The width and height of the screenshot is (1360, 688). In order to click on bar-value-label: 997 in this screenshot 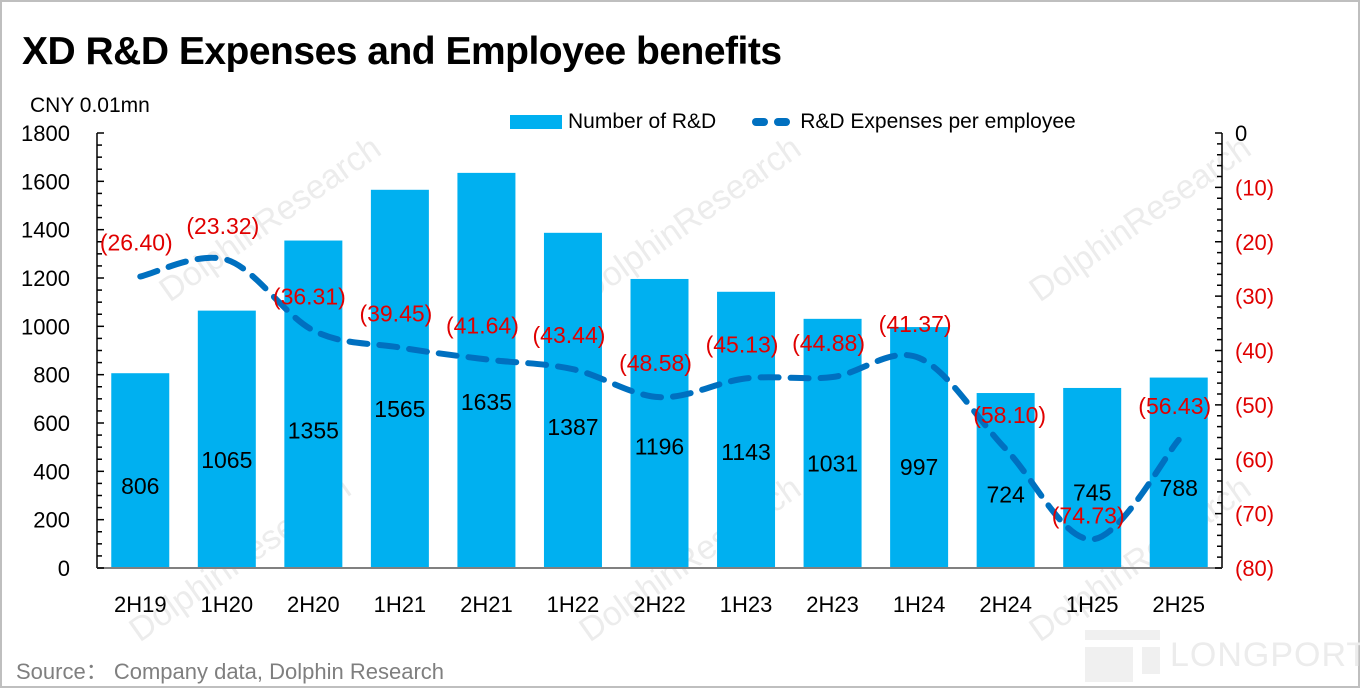, I will do `click(919, 467)`.